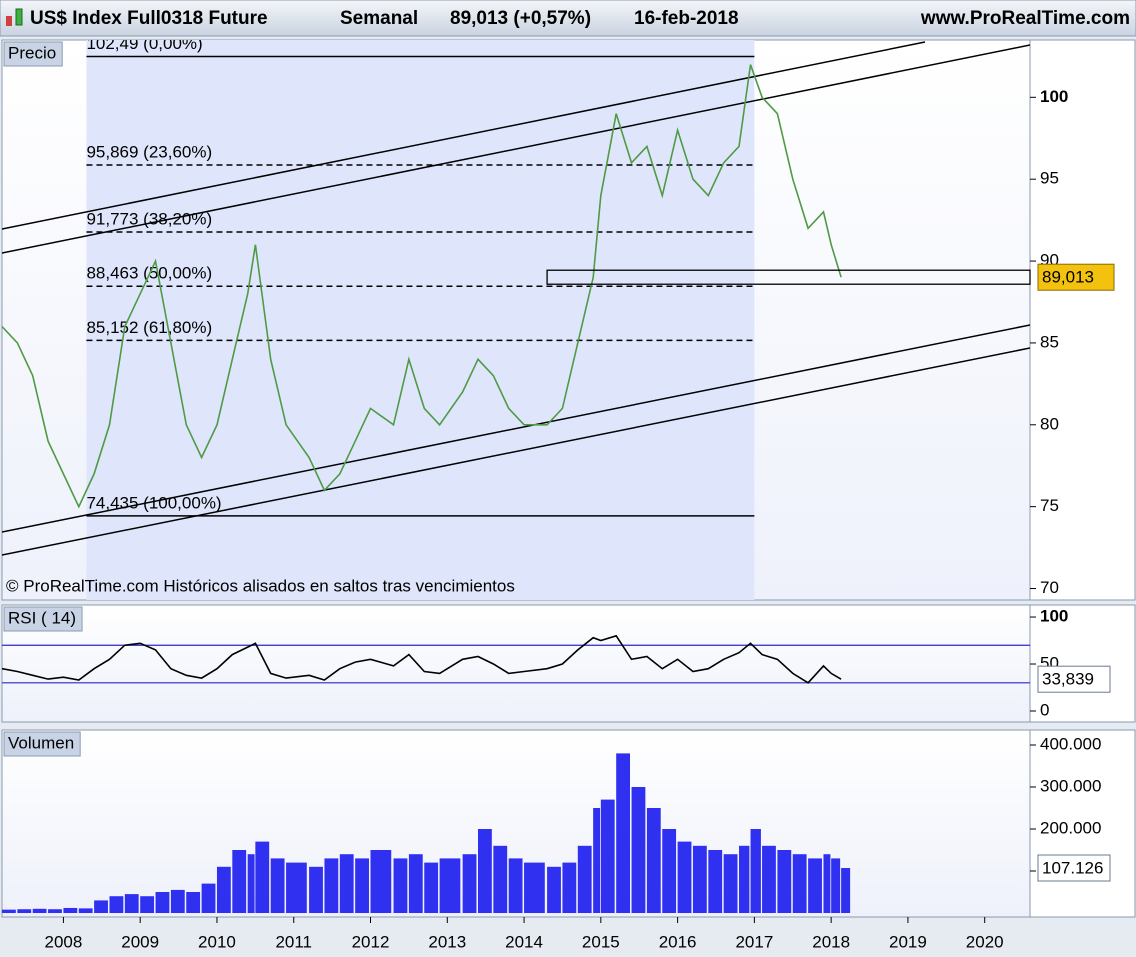  Describe the element at coordinates (149, 327) in the screenshot. I see `level-label: 85,152 (61,80%)` at that location.